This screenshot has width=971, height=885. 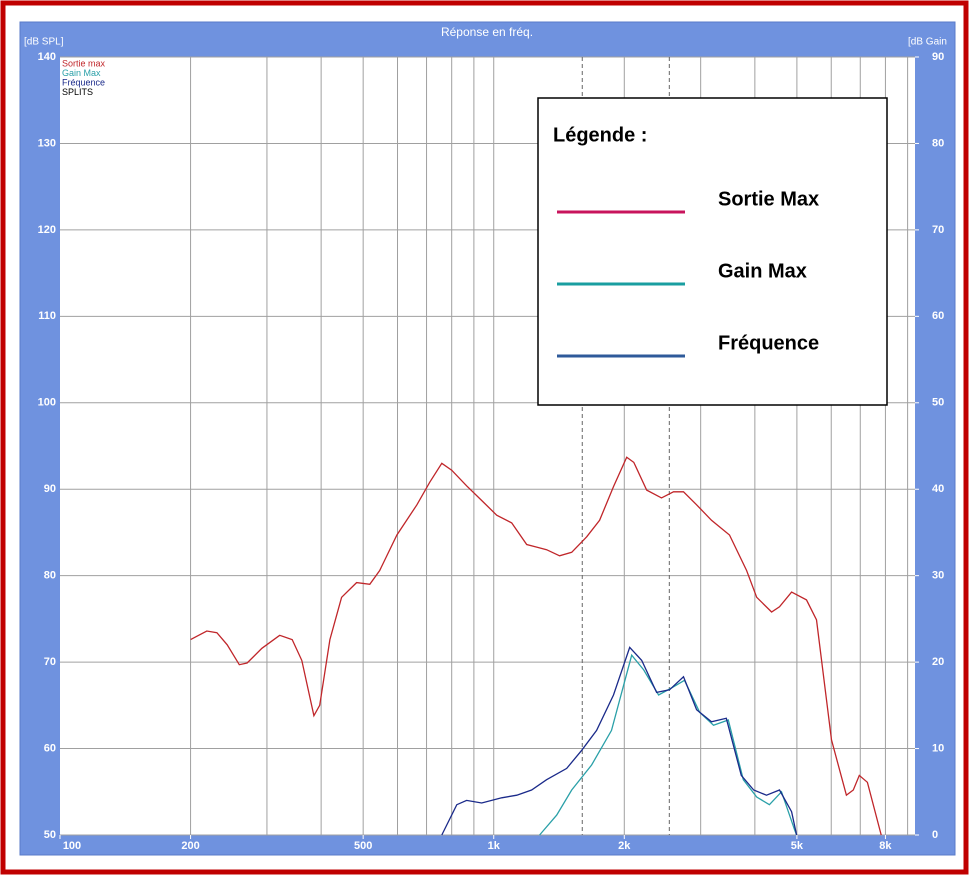 What do you see at coordinates (81, 73) in the screenshot?
I see `legend-entry: Gain Max` at bounding box center [81, 73].